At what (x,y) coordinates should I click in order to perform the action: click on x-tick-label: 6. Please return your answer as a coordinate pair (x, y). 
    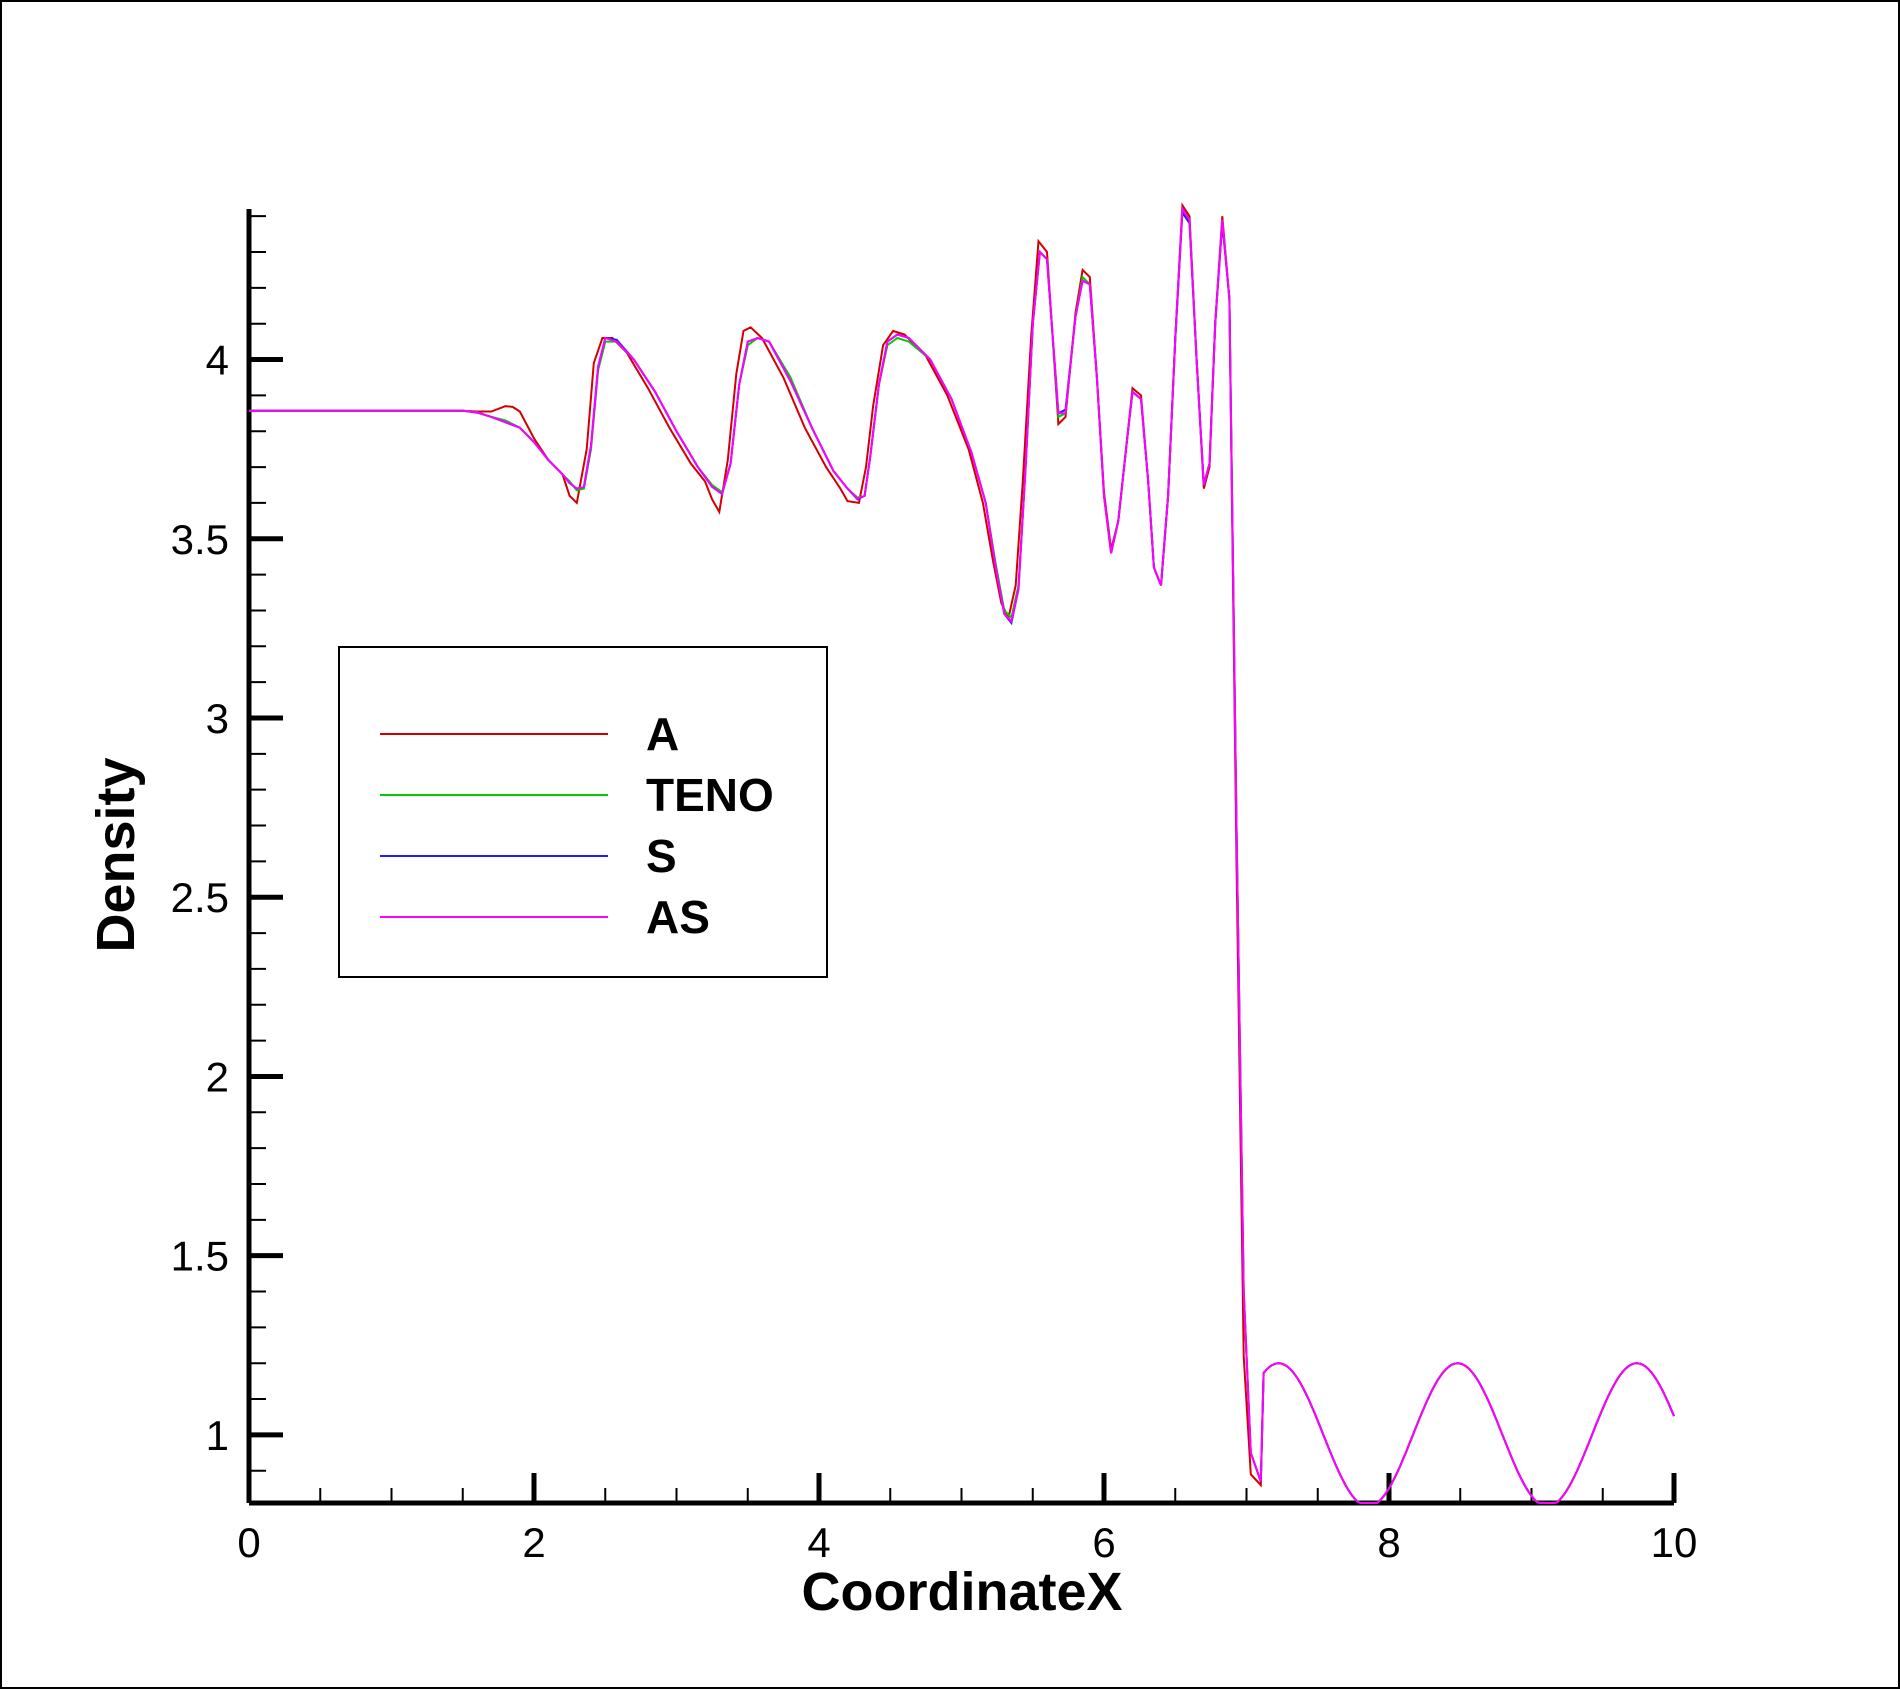
    Looking at the image, I should click on (1103, 1542).